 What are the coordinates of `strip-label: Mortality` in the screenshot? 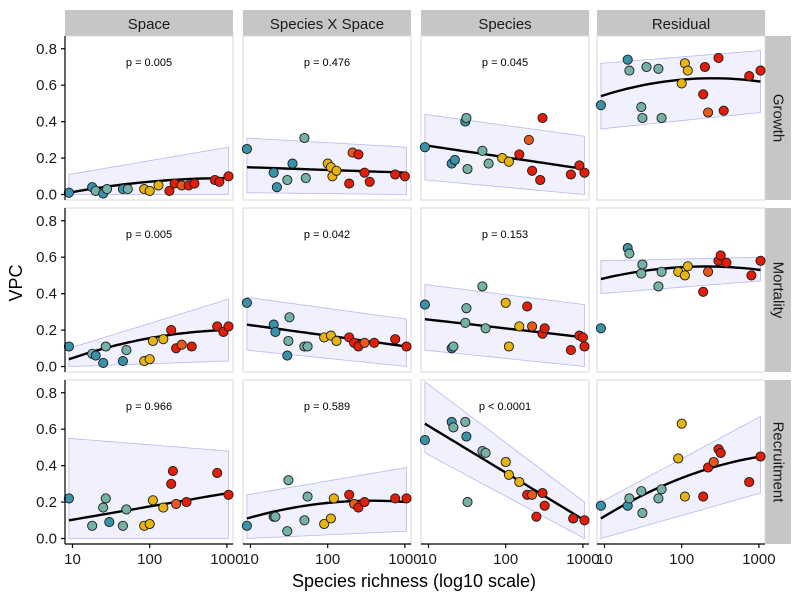 It's located at (778, 290).